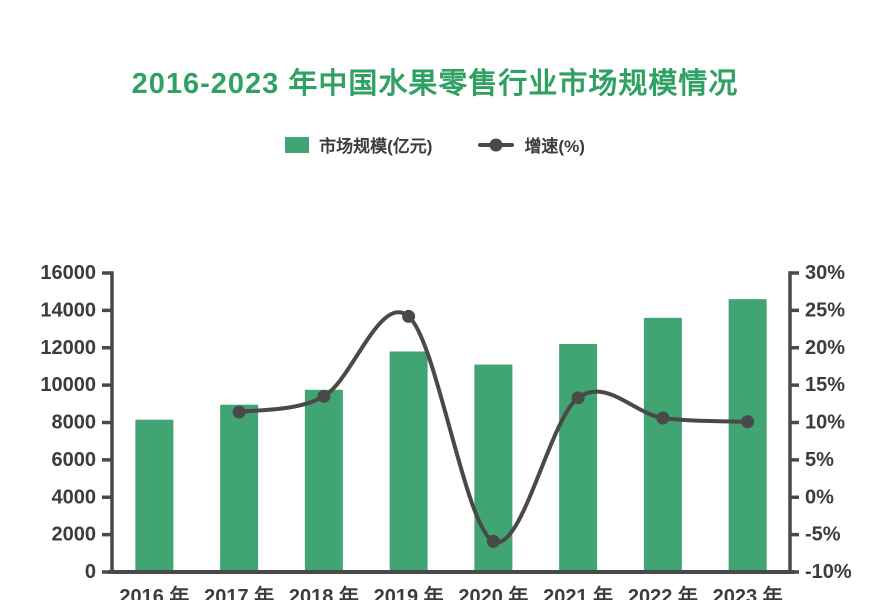 The height and width of the screenshot is (600, 870). What do you see at coordinates (90, 572) in the screenshot?
I see `left-axis-label: 0` at bounding box center [90, 572].